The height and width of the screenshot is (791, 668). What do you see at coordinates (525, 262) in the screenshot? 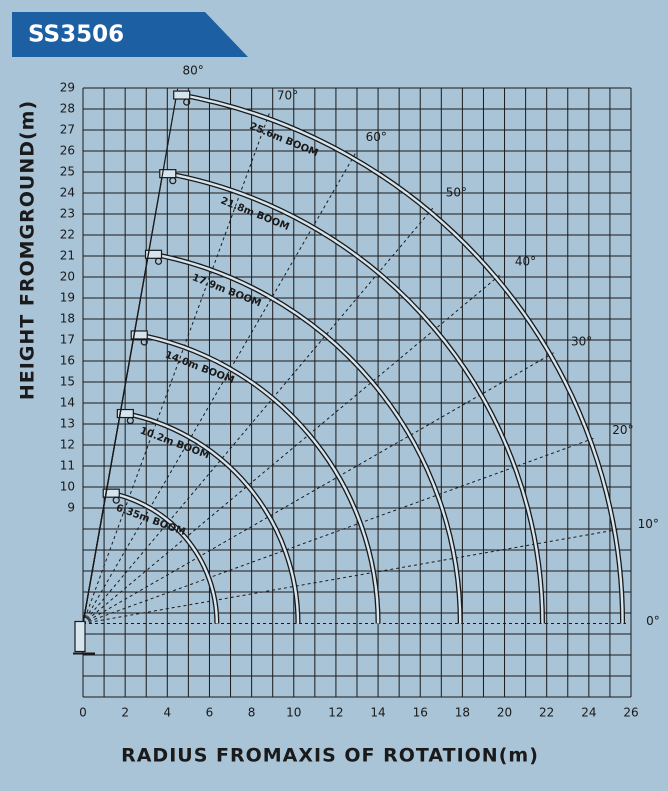
I see `angle-label: 40°` at bounding box center [525, 262].